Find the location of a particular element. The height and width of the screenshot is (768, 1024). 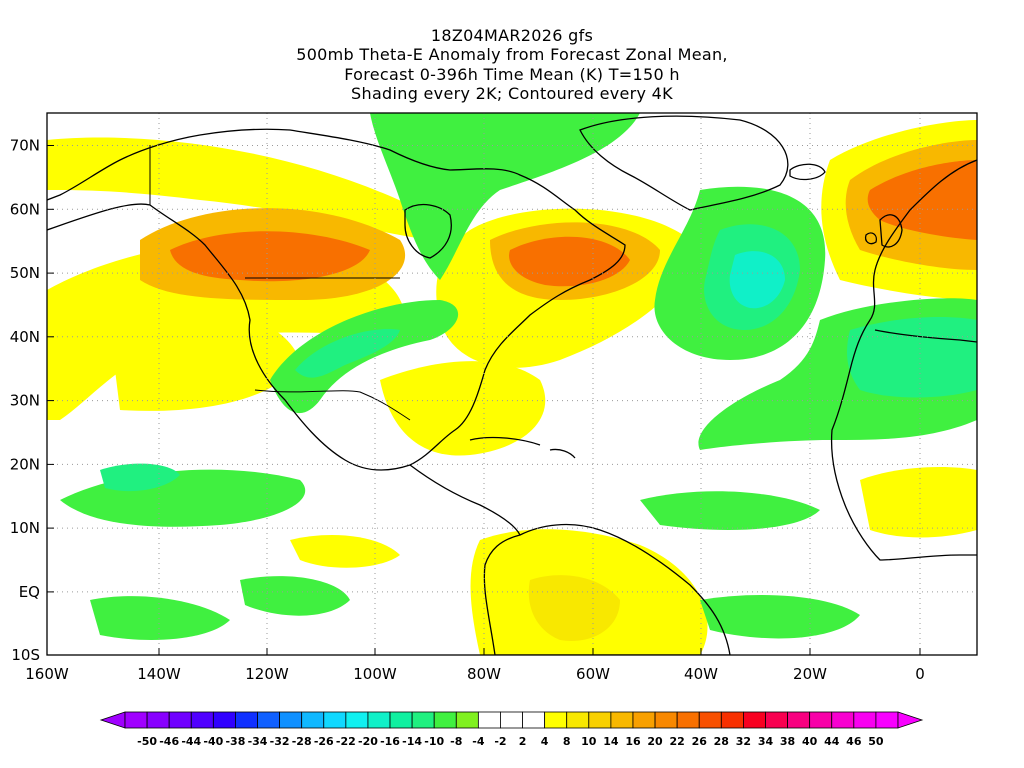

colorbar-label: 20 is located at coordinates (655, 741).